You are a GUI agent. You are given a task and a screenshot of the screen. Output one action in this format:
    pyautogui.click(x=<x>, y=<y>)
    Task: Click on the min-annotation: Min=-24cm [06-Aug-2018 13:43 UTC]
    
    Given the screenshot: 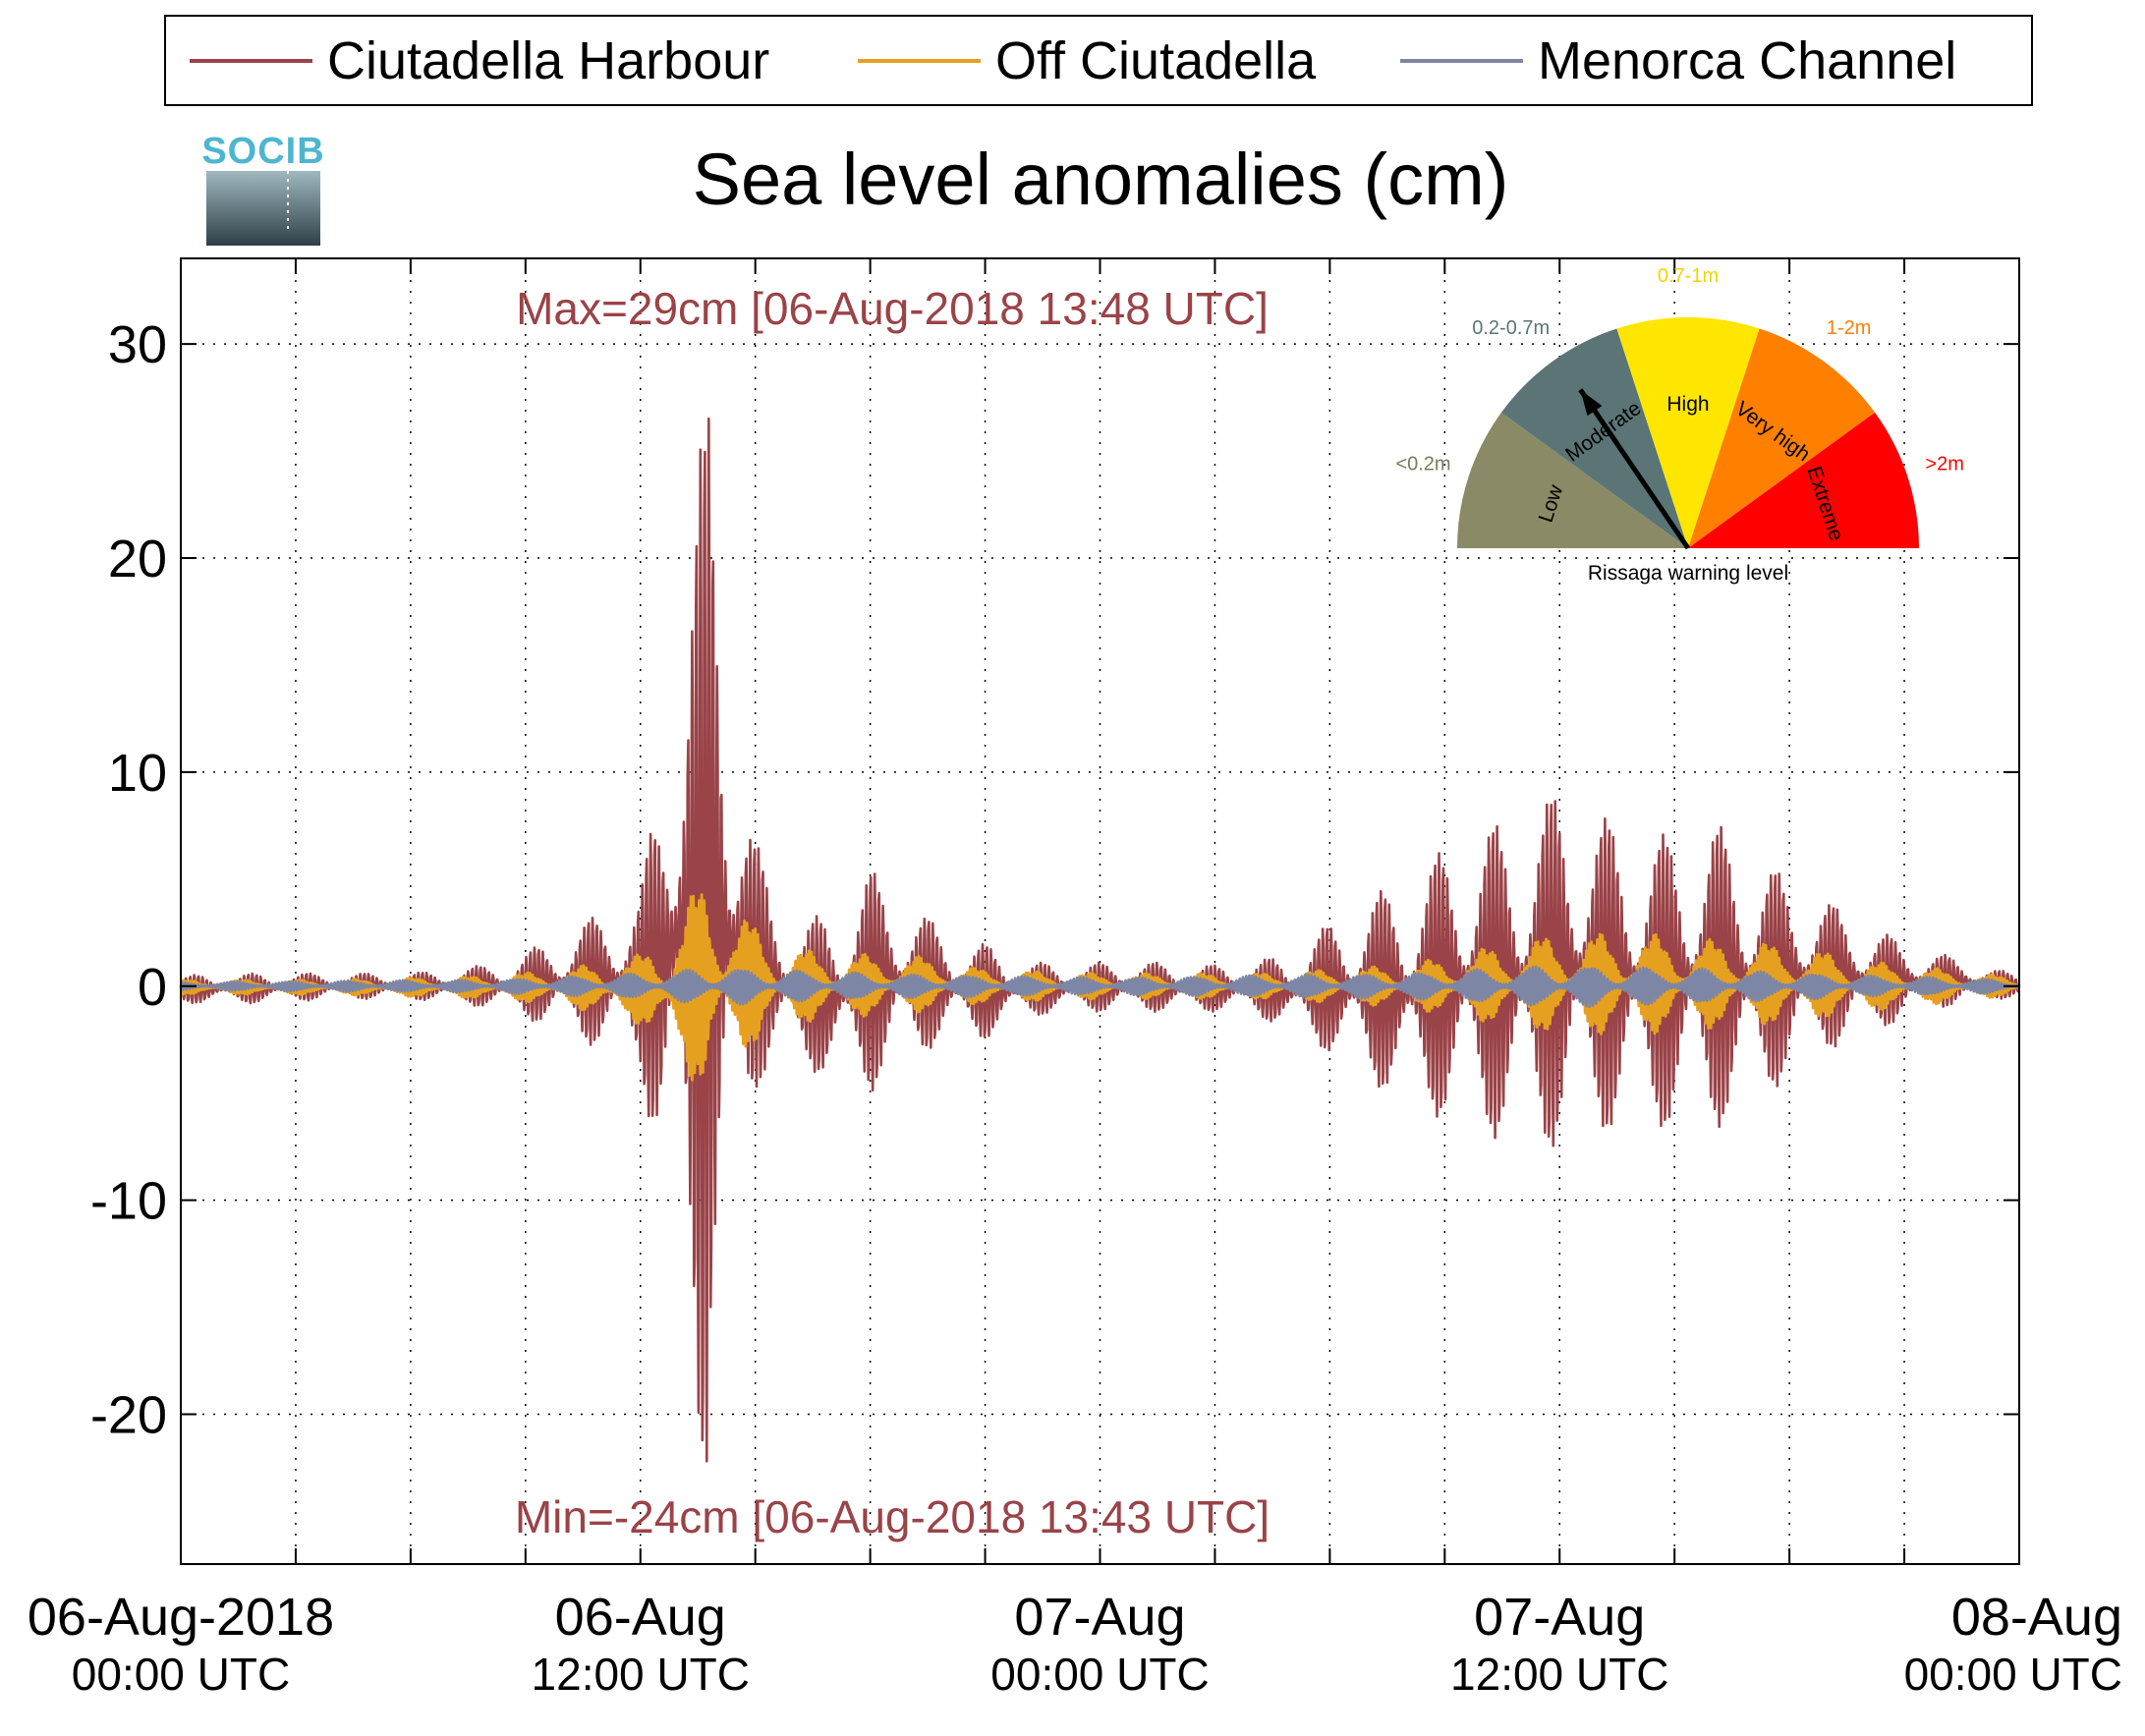 What is the action you would take?
    pyautogui.click(x=892, y=1516)
    